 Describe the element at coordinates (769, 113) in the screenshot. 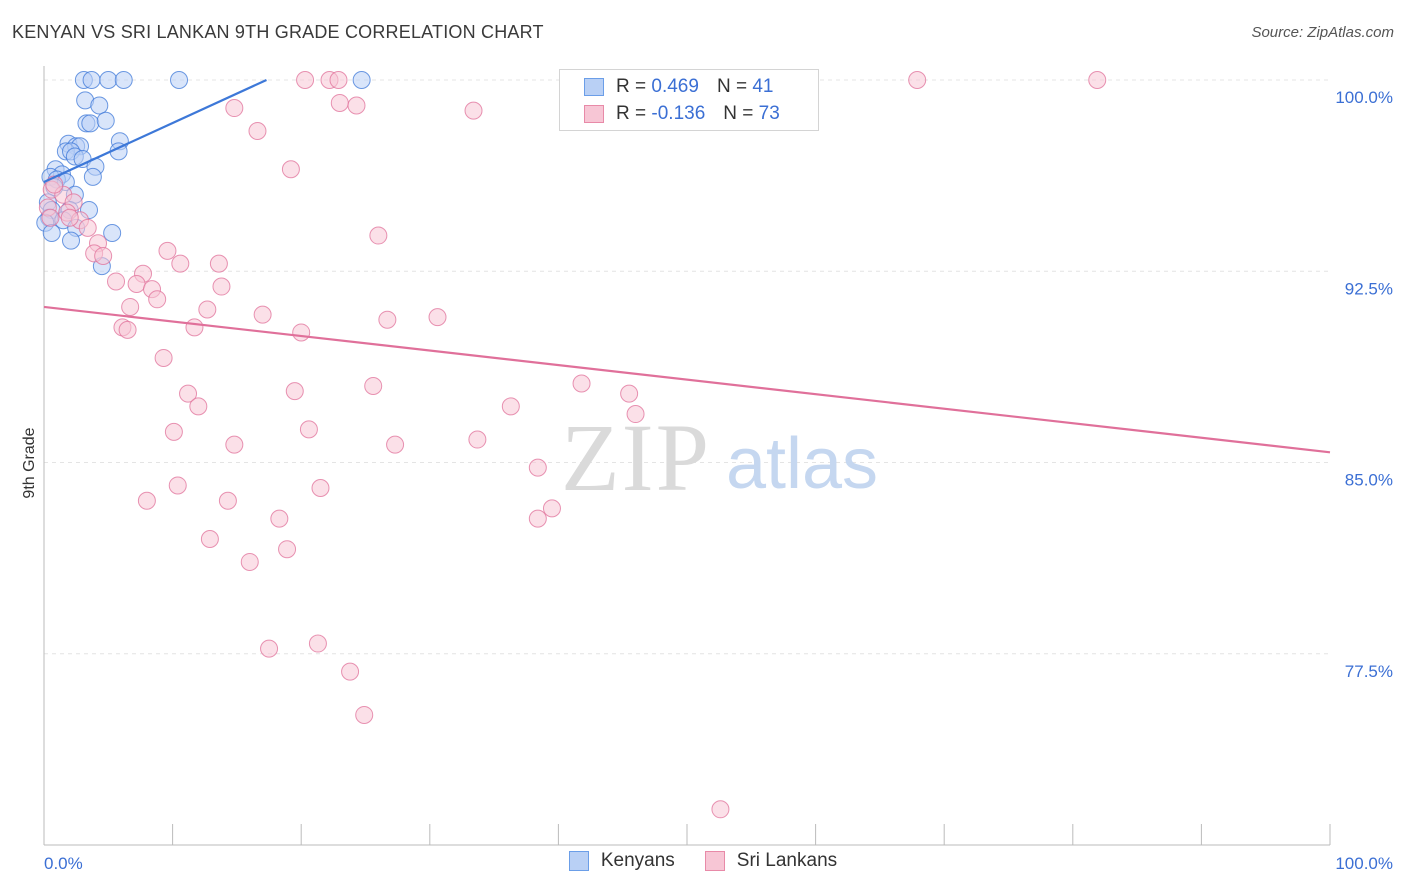

I see `legend-n-value: 73` at that location.